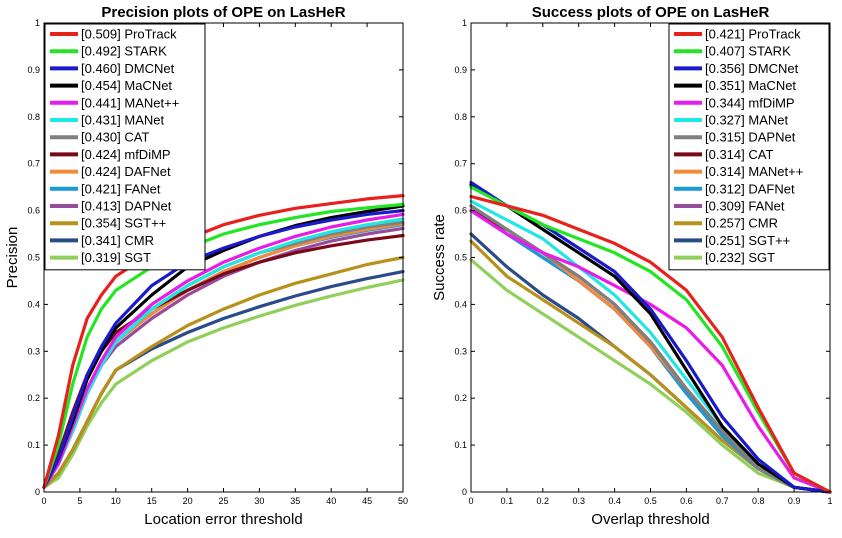 The height and width of the screenshot is (538, 842). What do you see at coordinates (117, 240) in the screenshot?
I see `precision-legend-label: [0.341] CMR` at bounding box center [117, 240].